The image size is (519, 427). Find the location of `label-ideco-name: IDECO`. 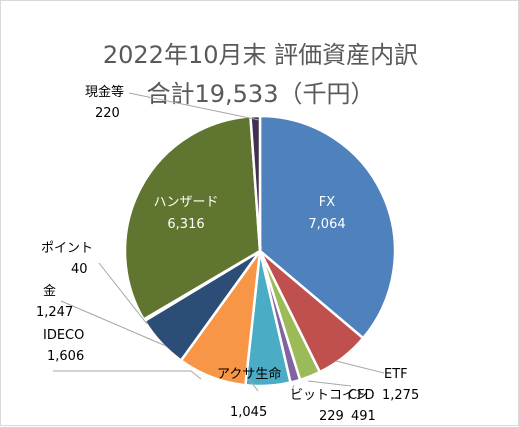

label-ideco-name: IDECO is located at coordinates (63, 335).